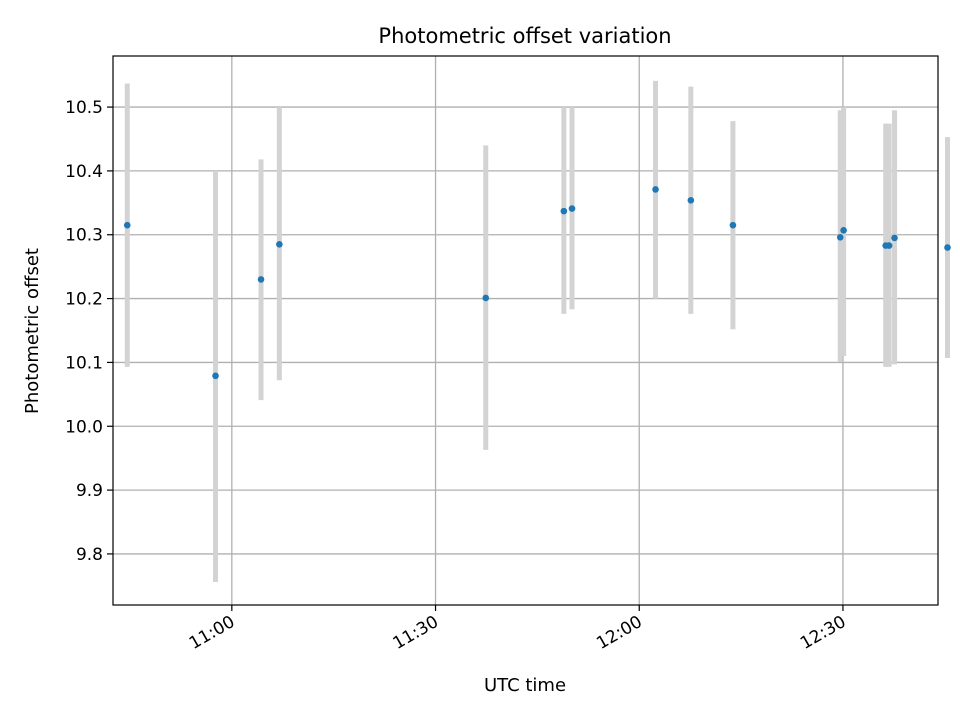 The width and height of the screenshot is (960, 720). I want to click on y-tick-label: 10.2, so click(84, 300).